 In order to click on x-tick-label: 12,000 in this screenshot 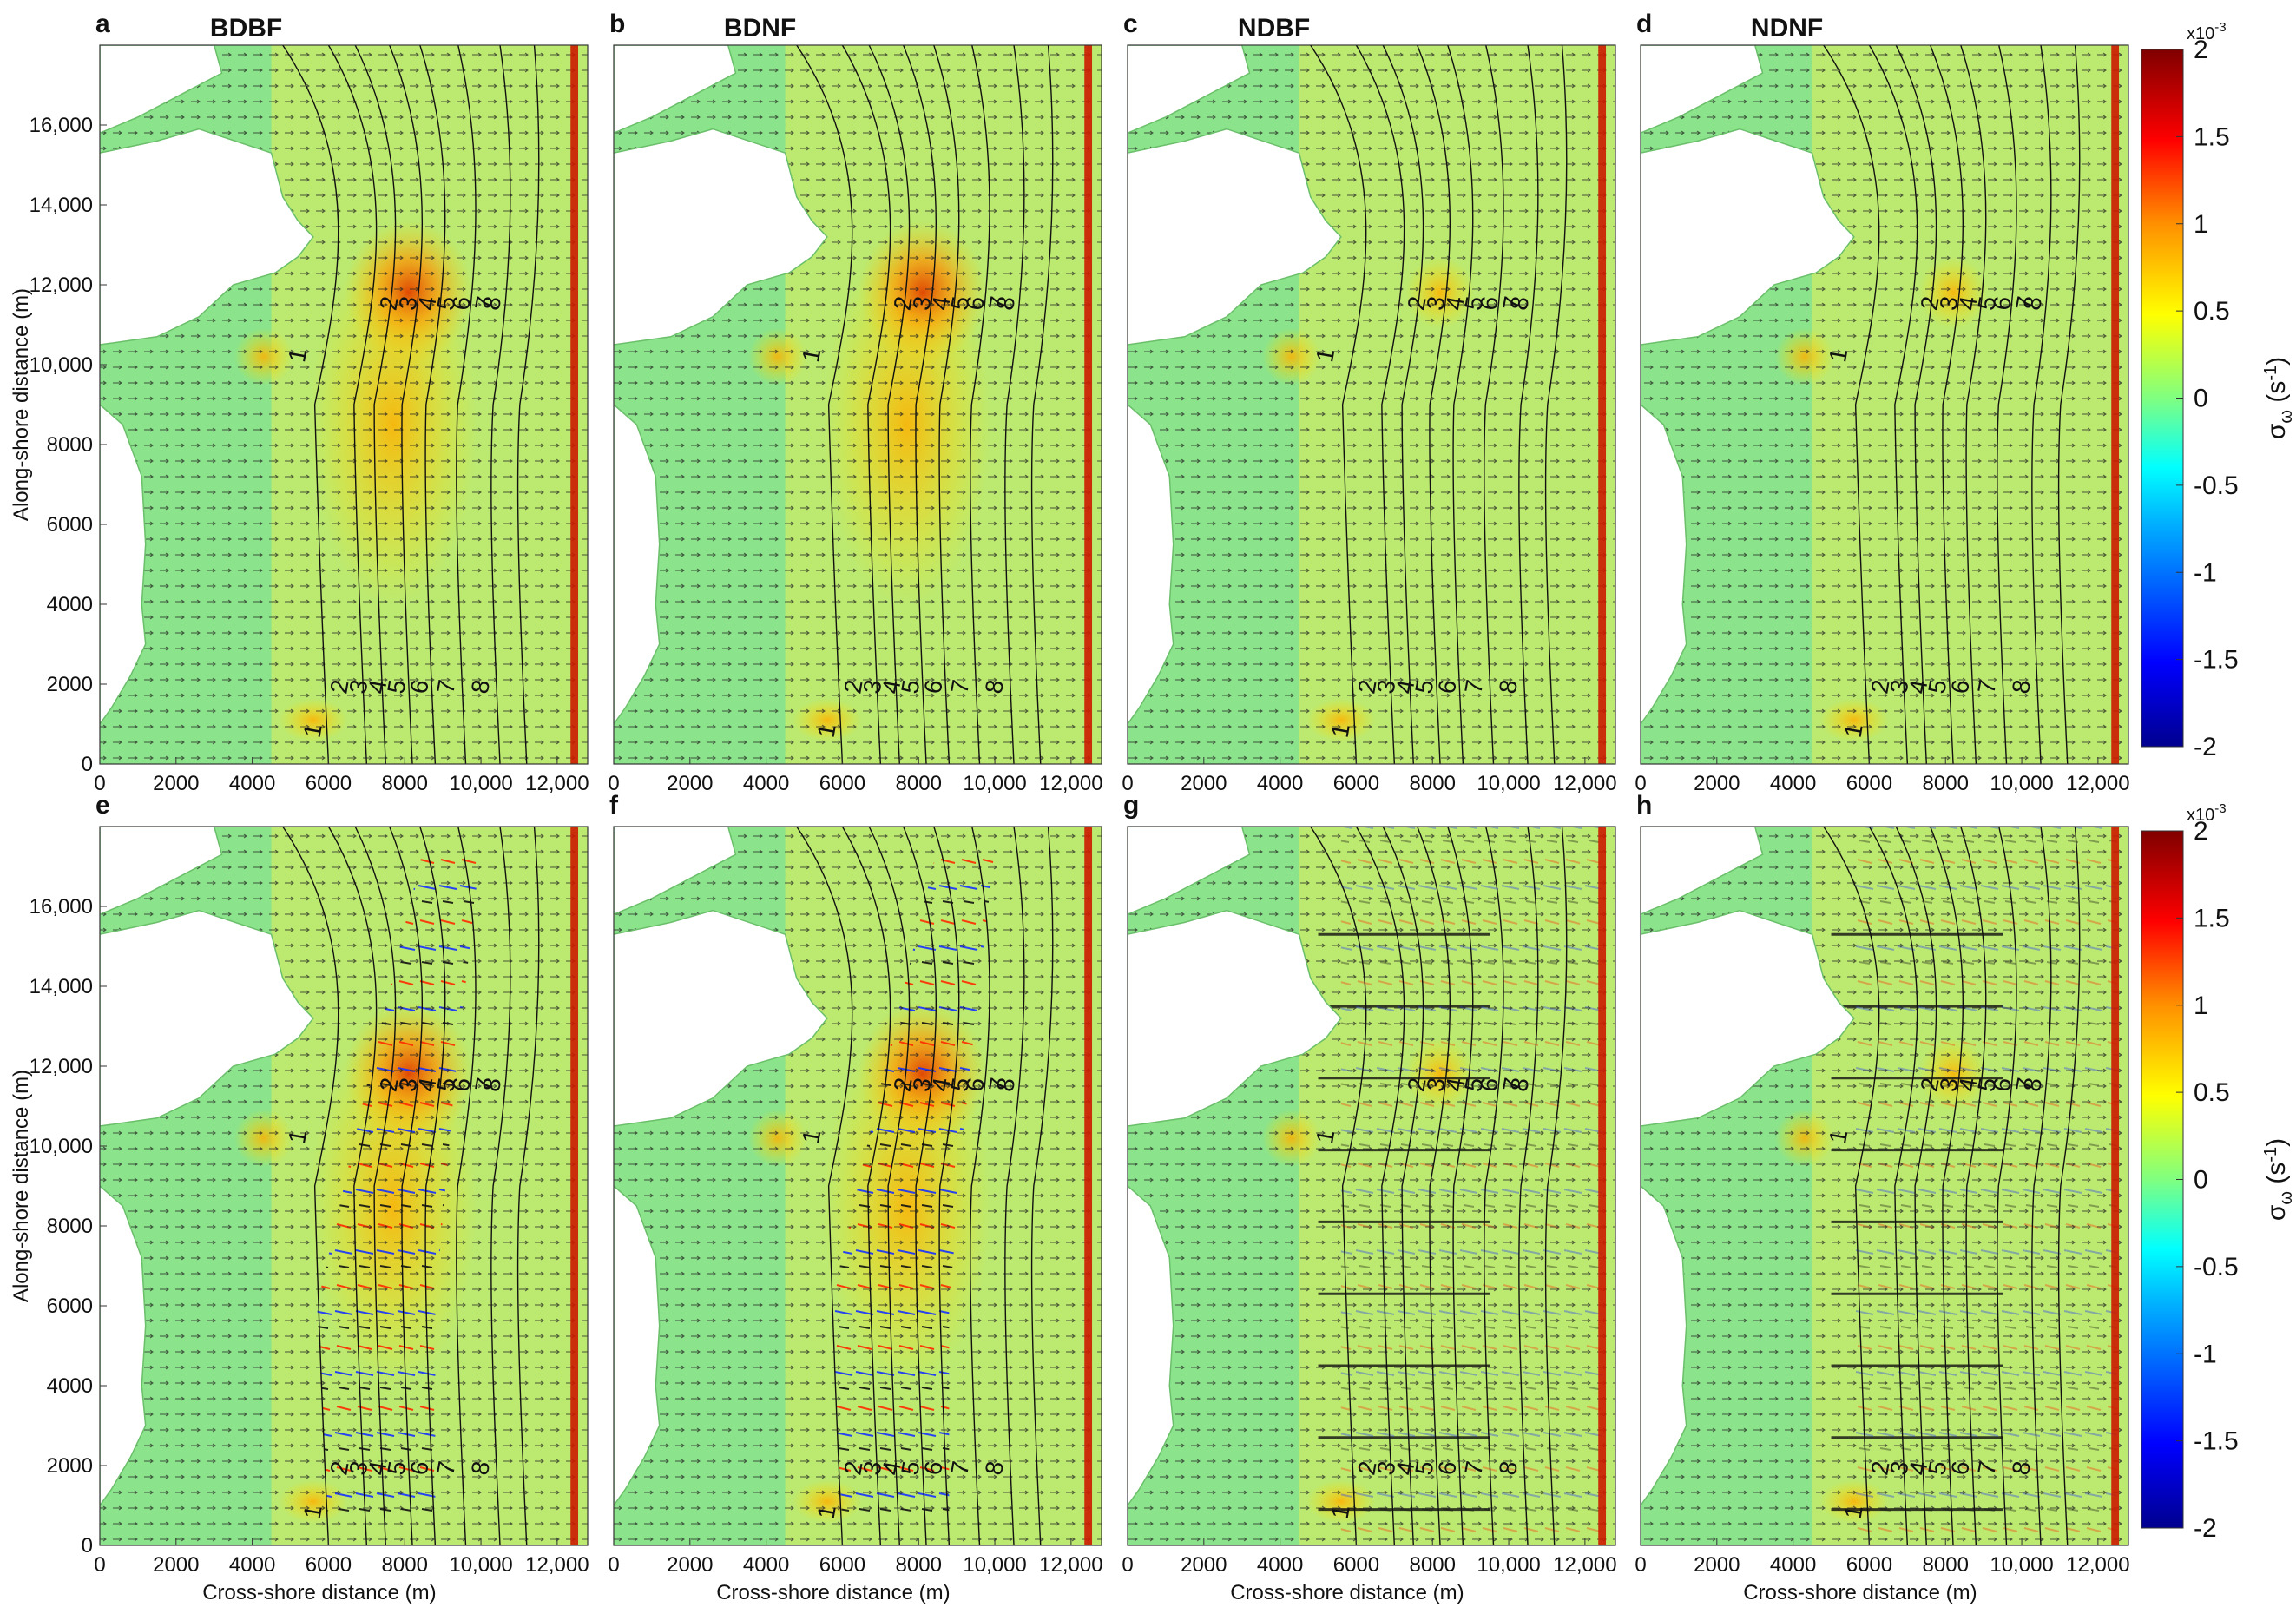, I will do `click(1584, 1565)`.